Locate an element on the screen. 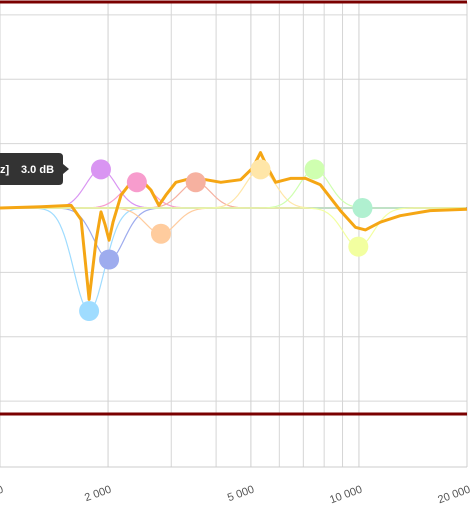  x-tick-label: 10 000 is located at coordinates (346, 495).